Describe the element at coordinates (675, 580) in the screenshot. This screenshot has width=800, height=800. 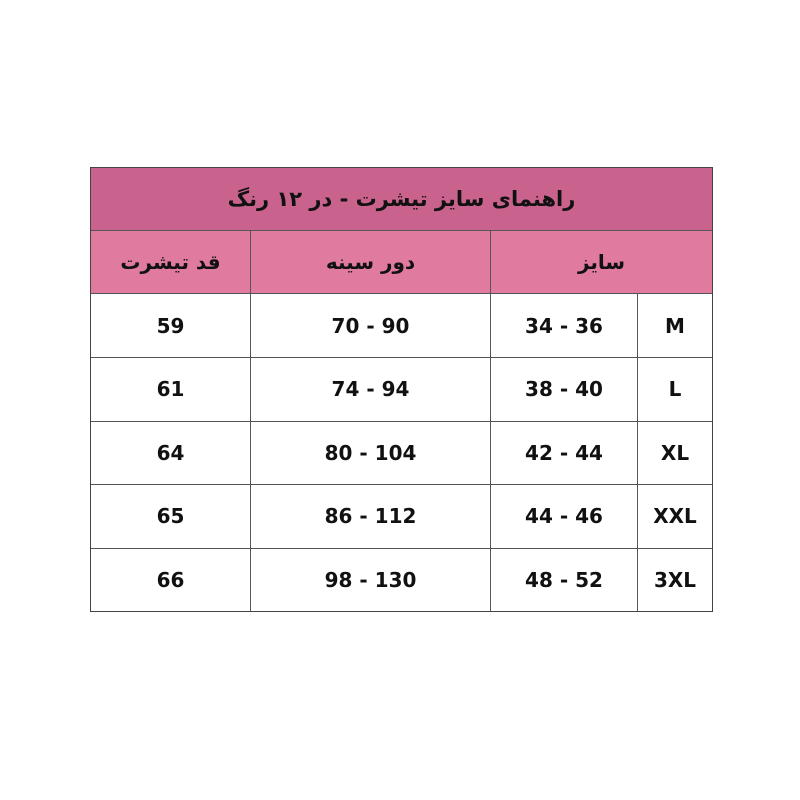
I see `cell-size: 3XL` at that location.